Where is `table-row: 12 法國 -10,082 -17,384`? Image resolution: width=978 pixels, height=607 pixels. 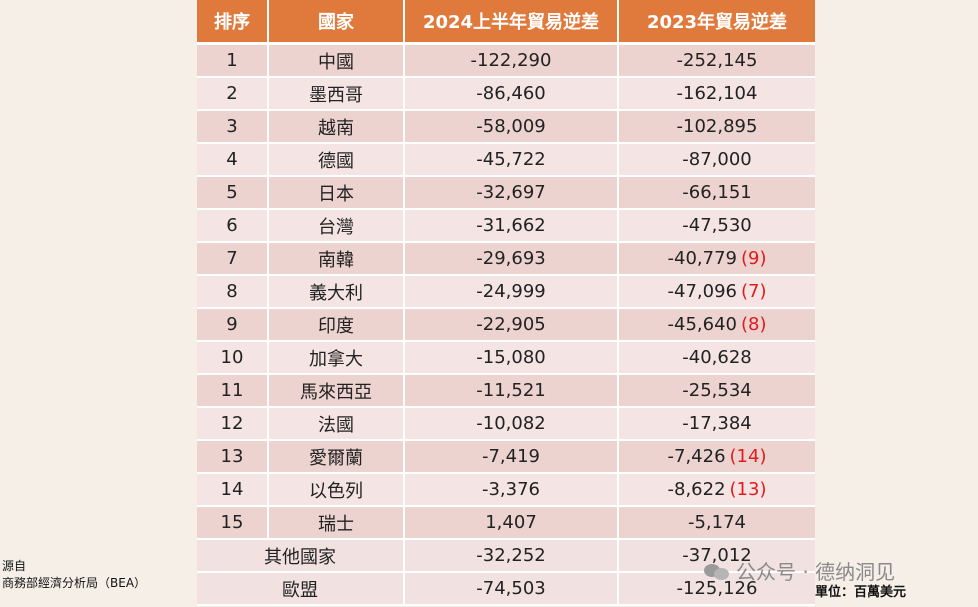 table-row: 12 法國 -10,082 -17,384 is located at coordinates (506, 424).